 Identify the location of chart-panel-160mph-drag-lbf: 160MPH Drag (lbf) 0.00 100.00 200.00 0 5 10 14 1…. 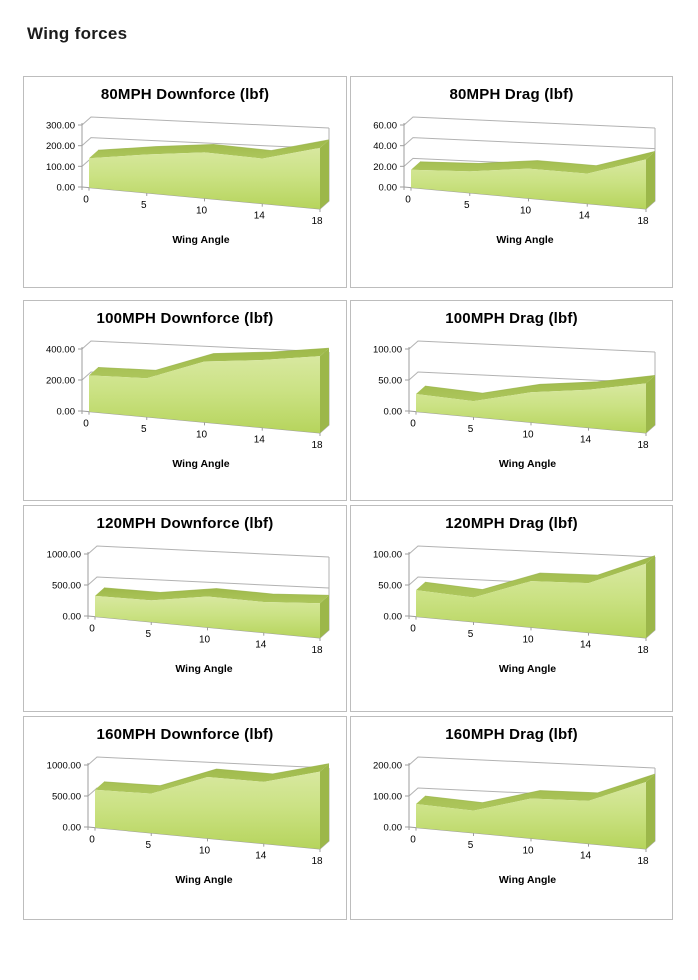
(511, 818).